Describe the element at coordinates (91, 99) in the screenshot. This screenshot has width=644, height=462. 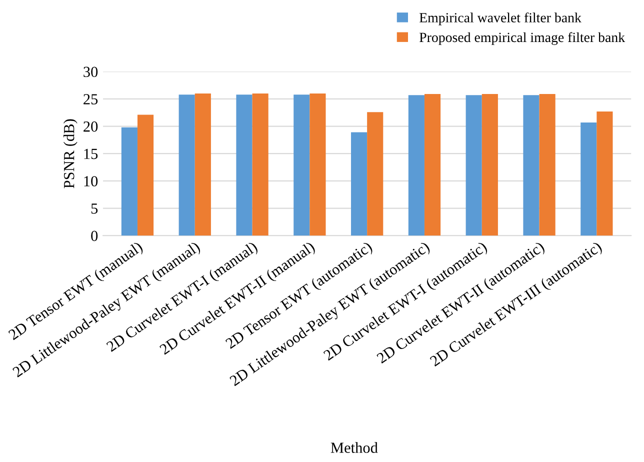
I see `y-tick-label: 25` at that location.